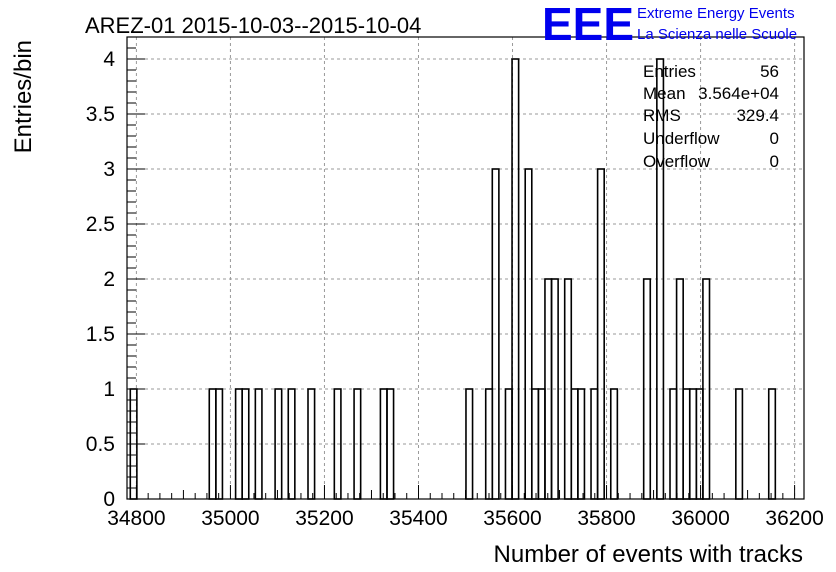 The width and height of the screenshot is (836, 572). Describe the element at coordinates (23, 96) in the screenshot. I see `y-axis-label: Entries/bin` at that location.